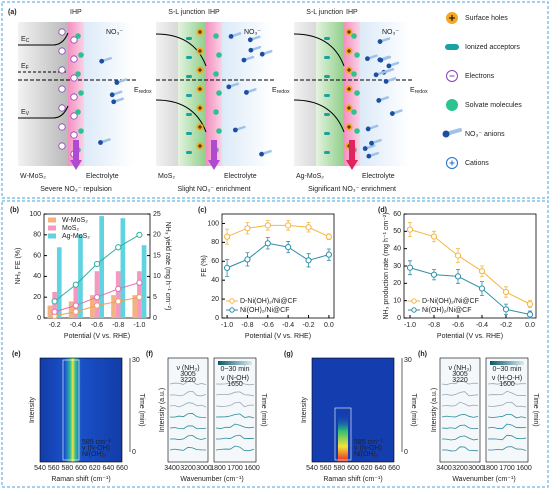 Image resolution: width=550 pixels, height=490 pixels. What do you see at coordinates (408, 360) in the screenshot?
I see `time-tick-label: 30` at bounding box center [408, 360].